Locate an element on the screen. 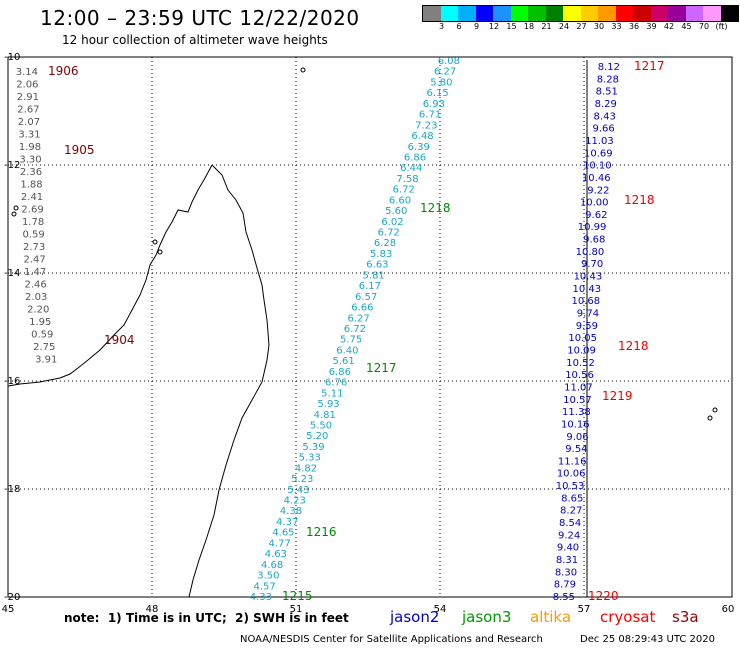  latitude-tick-label: -18 is located at coordinates (12, 489).